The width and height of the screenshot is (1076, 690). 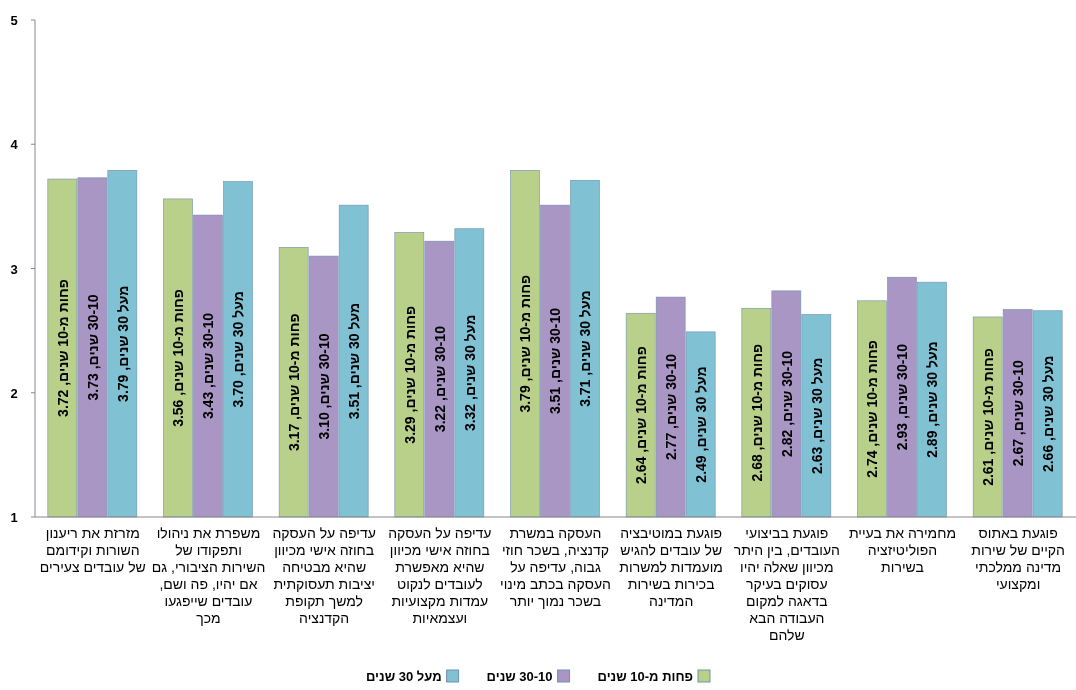 What do you see at coordinates (440, 576) in the screenshot?
I see `x-tick-label: עדיפה על העסקה בחוזה אישי מכיוון שהיא מאפשרת לעובדים לנקוט עמדות מקצועיות ועצמאיות` at bounding box center [440, 576].